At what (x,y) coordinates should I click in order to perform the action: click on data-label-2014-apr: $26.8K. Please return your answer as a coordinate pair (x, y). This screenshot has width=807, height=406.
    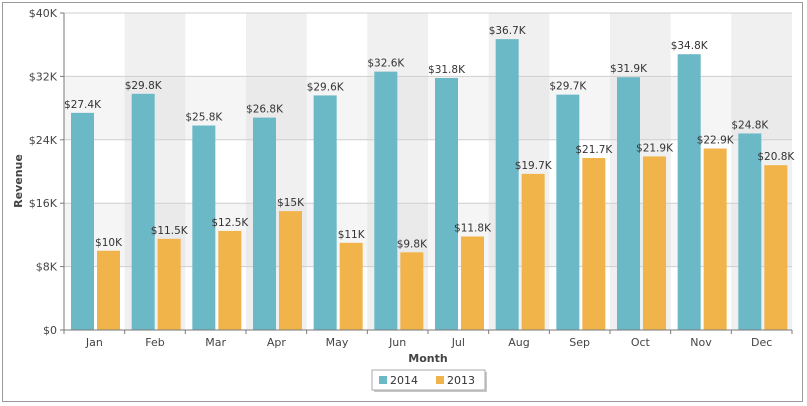
    Looking at the image, I should click on (265, 110).